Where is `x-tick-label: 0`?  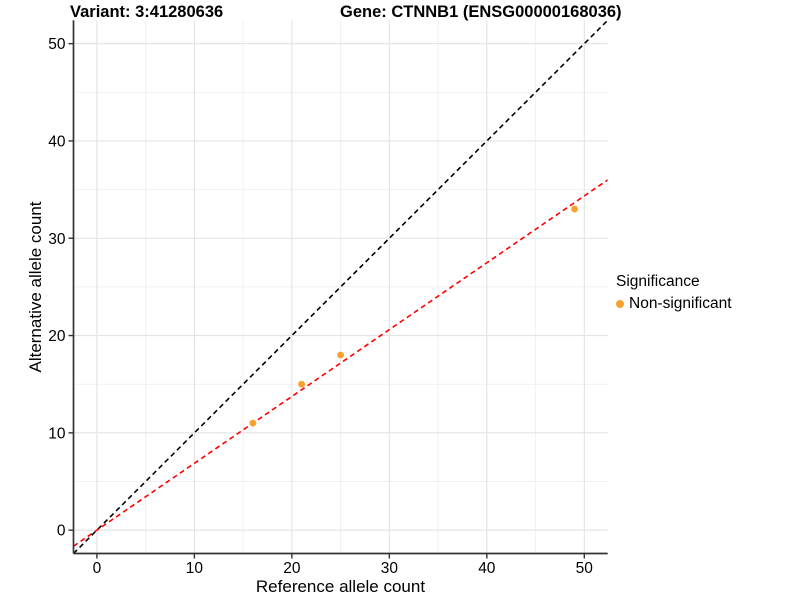
x-tick-label: 0 is located at coordinates (97, 568).